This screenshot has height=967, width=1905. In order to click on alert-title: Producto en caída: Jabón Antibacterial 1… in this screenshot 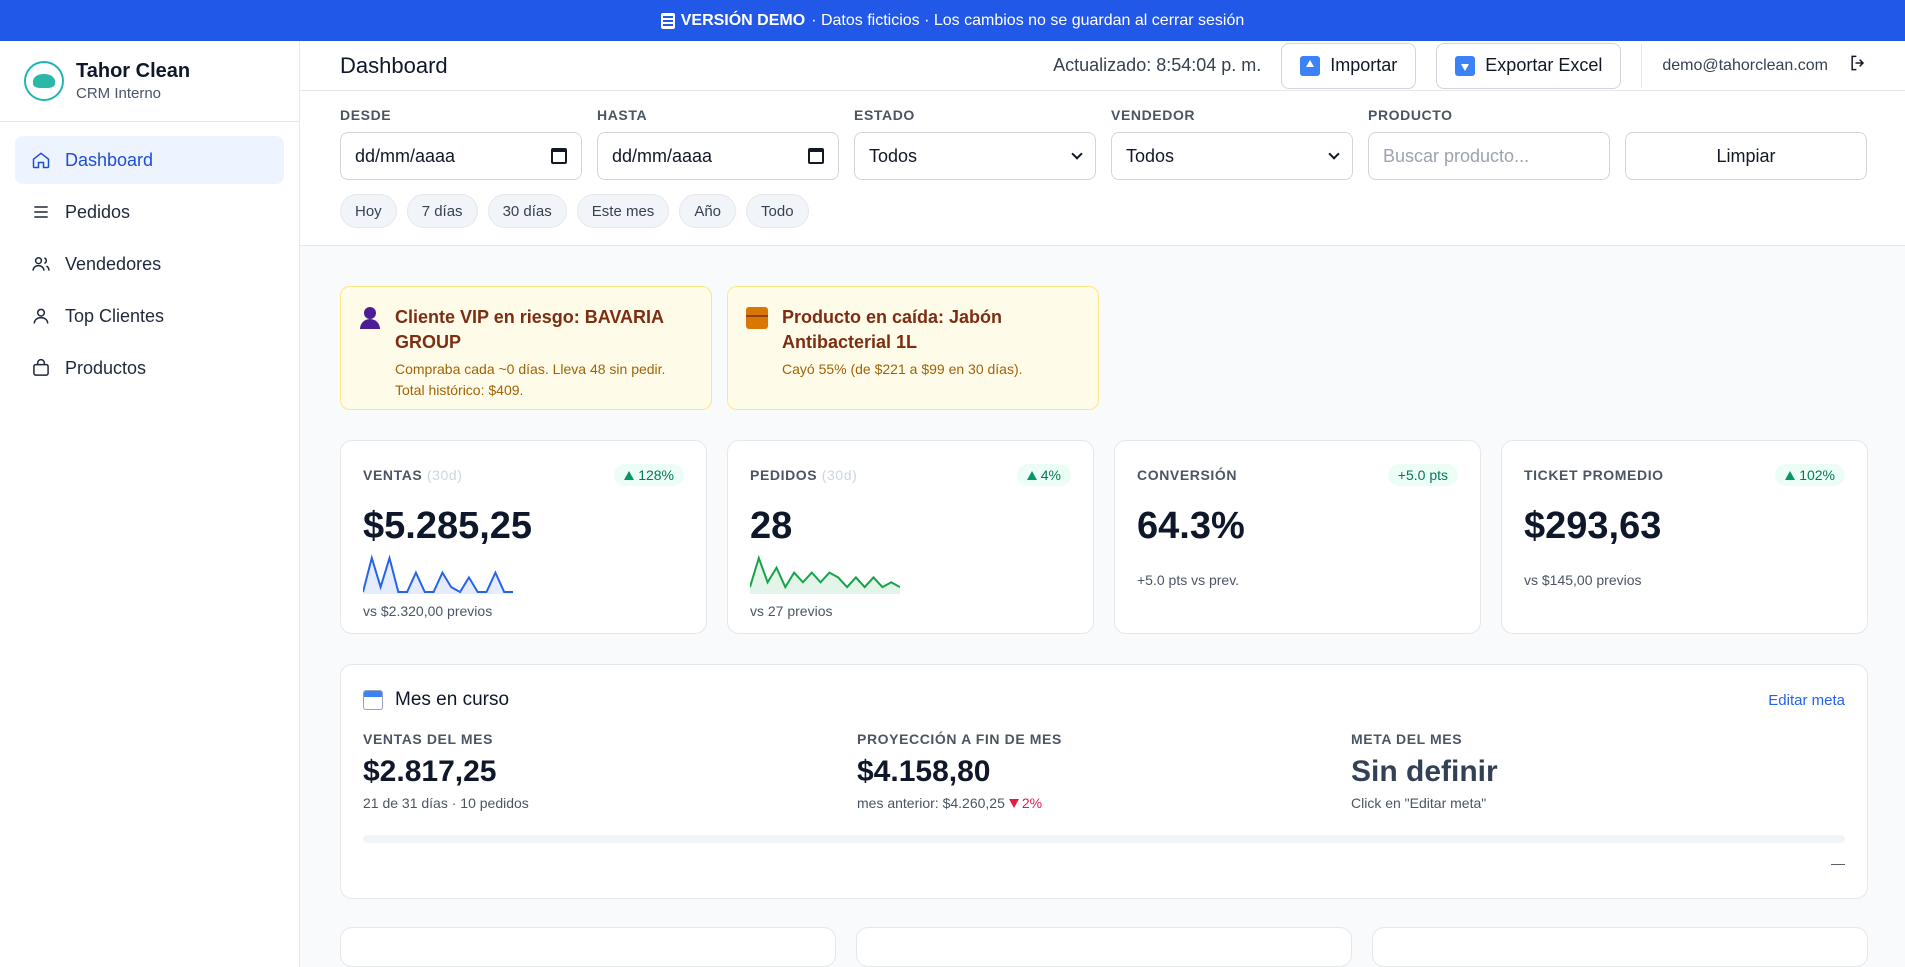, I will do `click(892, 330)`.